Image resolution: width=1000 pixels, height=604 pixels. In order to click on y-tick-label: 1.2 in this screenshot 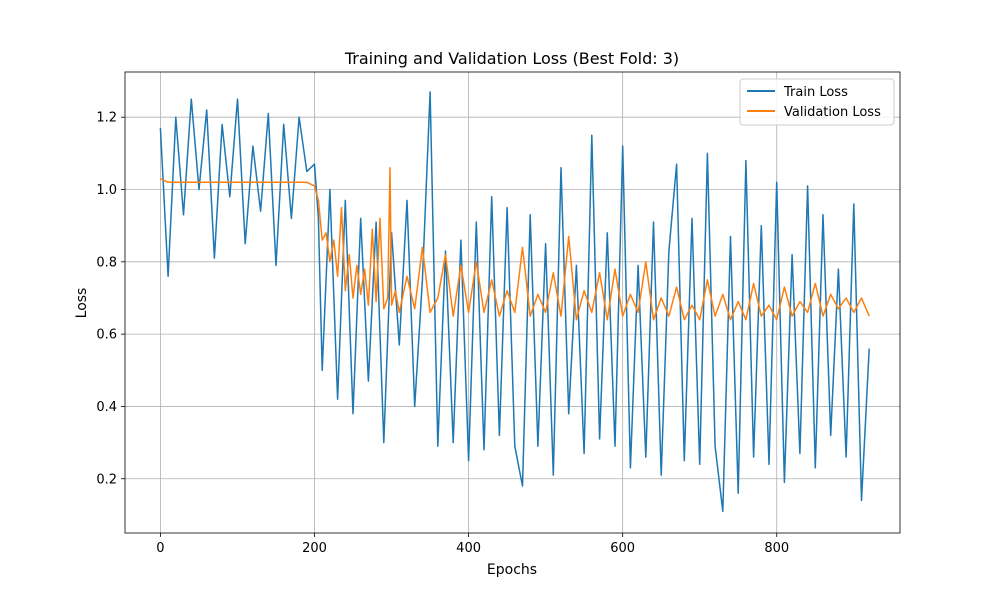, I will do `click(106, 118)`.